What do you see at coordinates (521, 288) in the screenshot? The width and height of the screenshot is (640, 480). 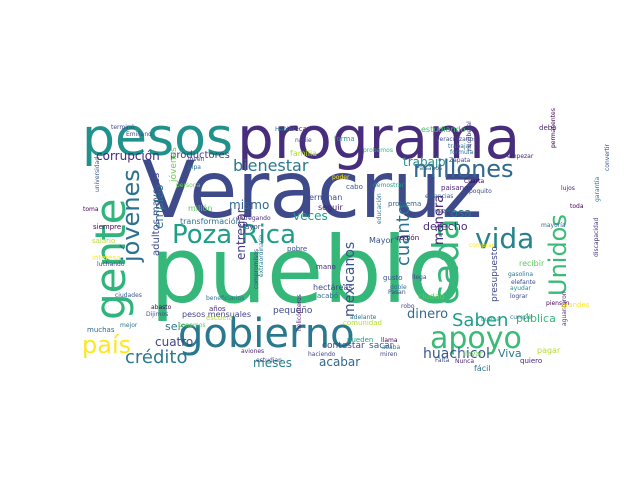 I see `word: ayudar` at bounding box center [521, 288].